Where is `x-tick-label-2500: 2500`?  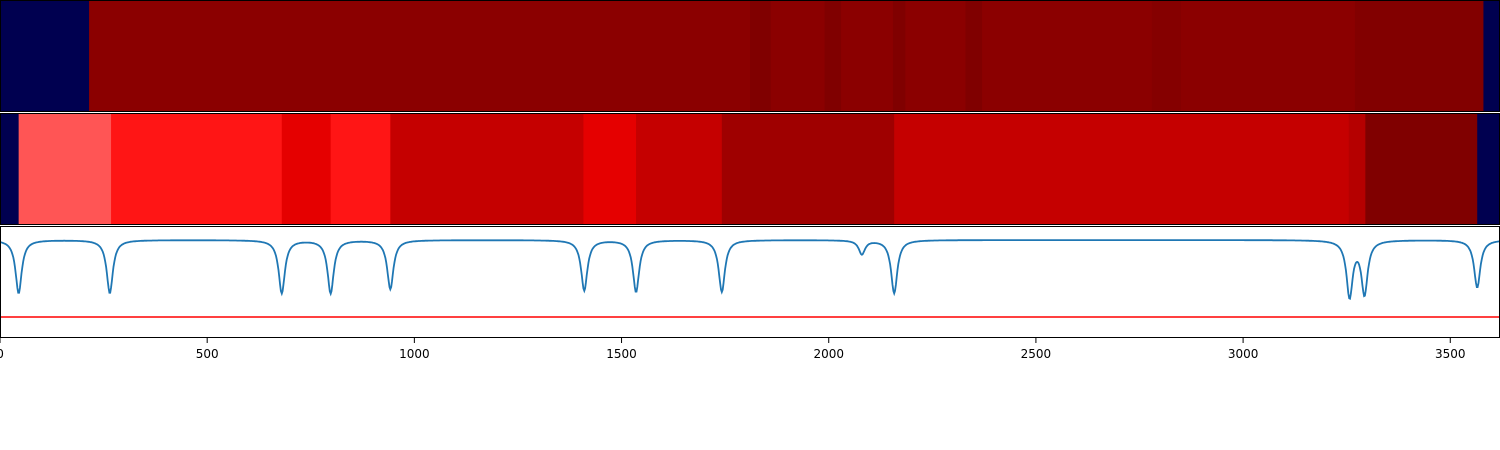
x-tick-label-2500: 2500 is located at coordinates (1036, 354).